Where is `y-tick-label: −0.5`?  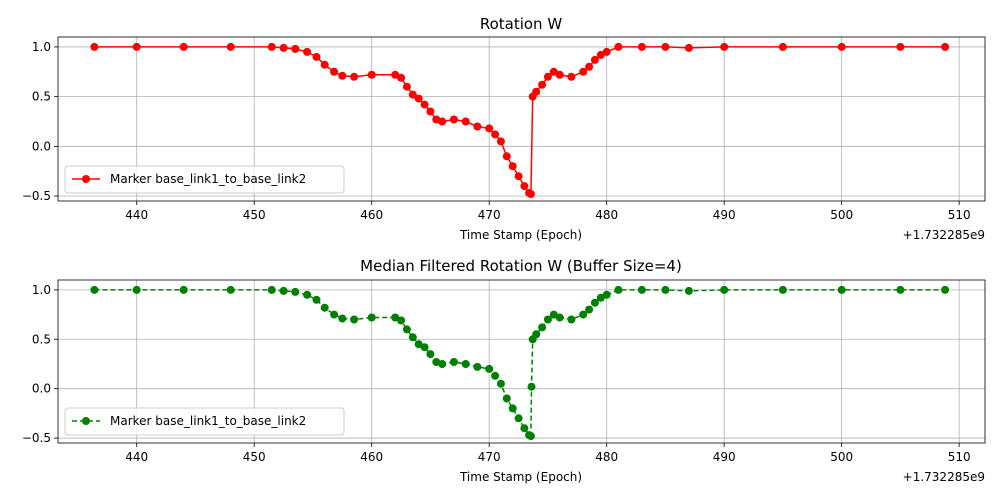 y-tick-label: −0.5 is located at coordinates (36, 196).